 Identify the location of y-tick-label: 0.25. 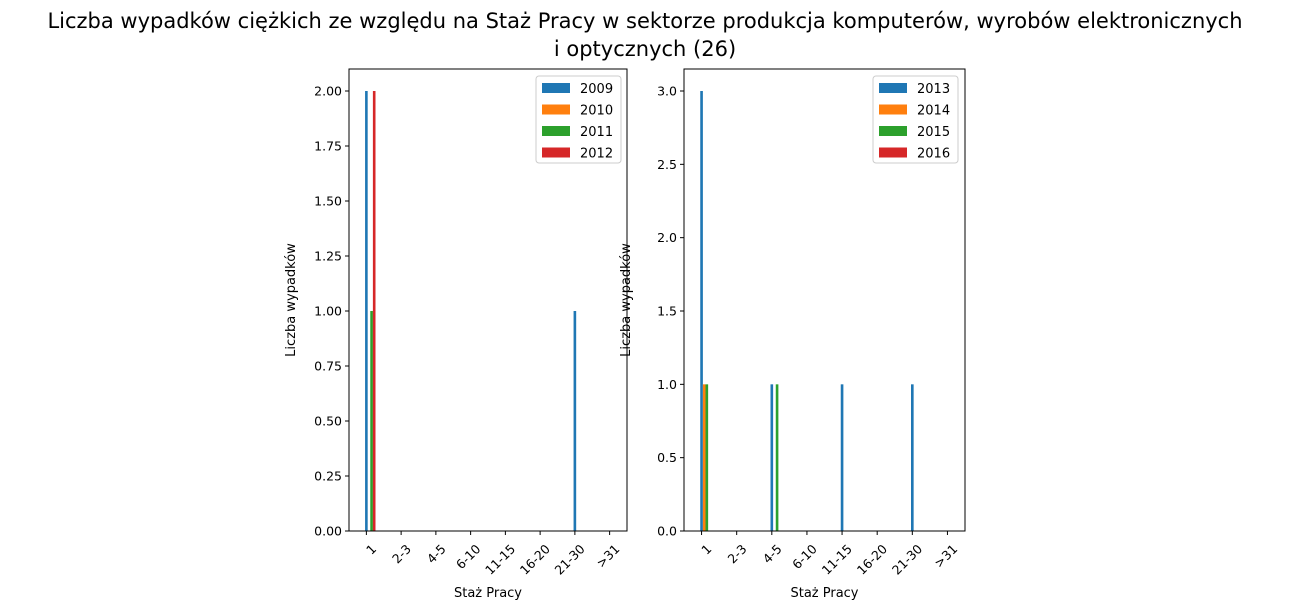
(328, 476).